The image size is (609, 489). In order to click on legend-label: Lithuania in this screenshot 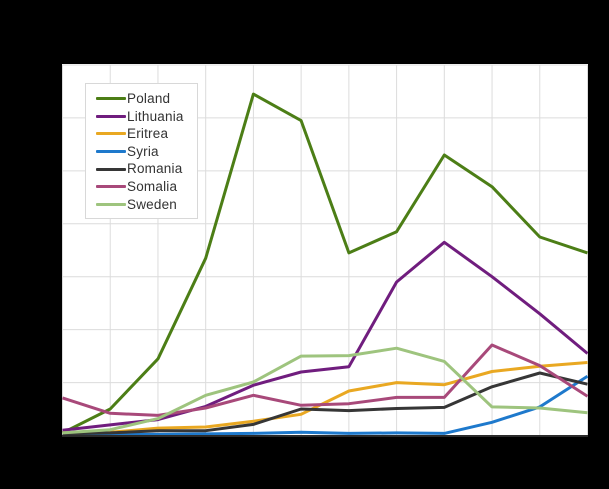, I will do `click(155, 116)`.